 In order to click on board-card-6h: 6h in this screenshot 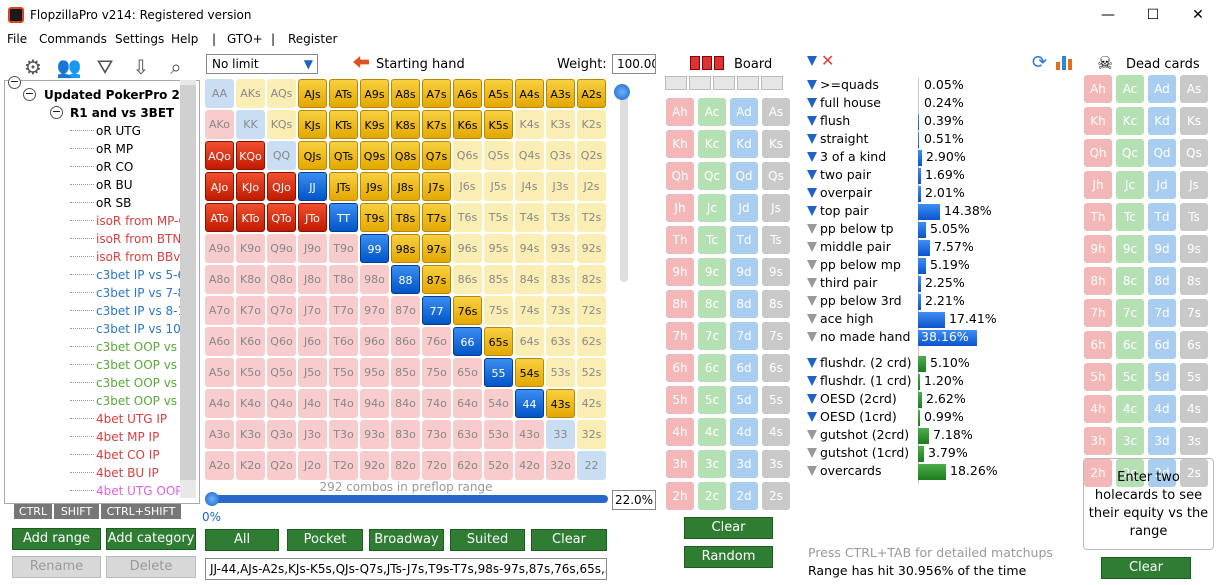, I will do `click(680, 368)`.